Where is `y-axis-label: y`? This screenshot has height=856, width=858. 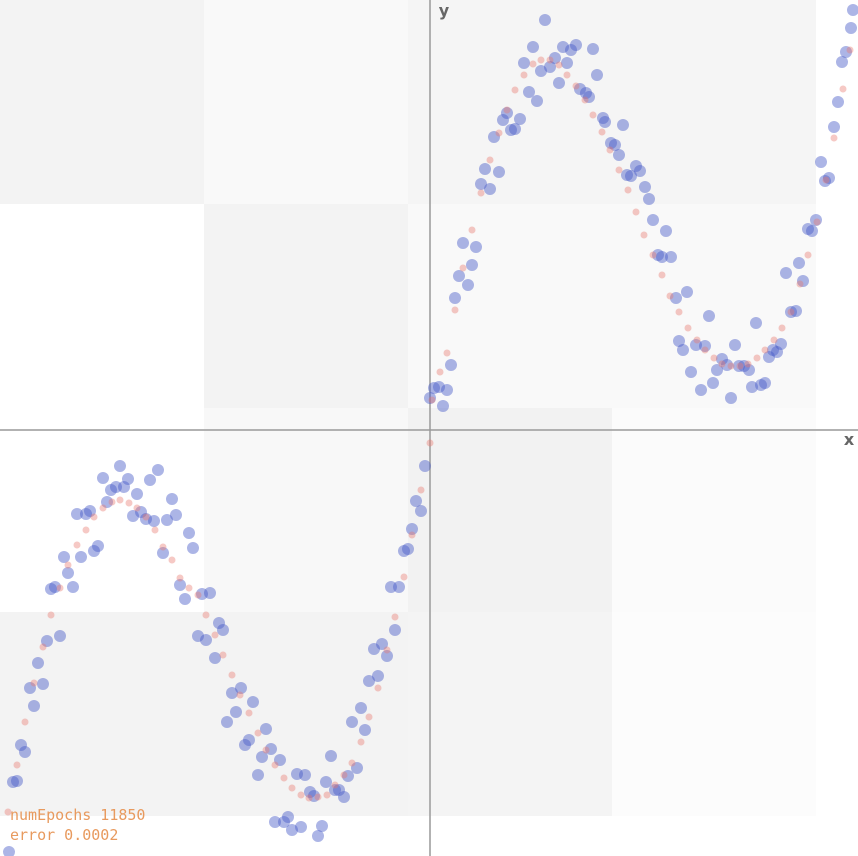 y-axis-label: y is located at coordinates (444, 10).